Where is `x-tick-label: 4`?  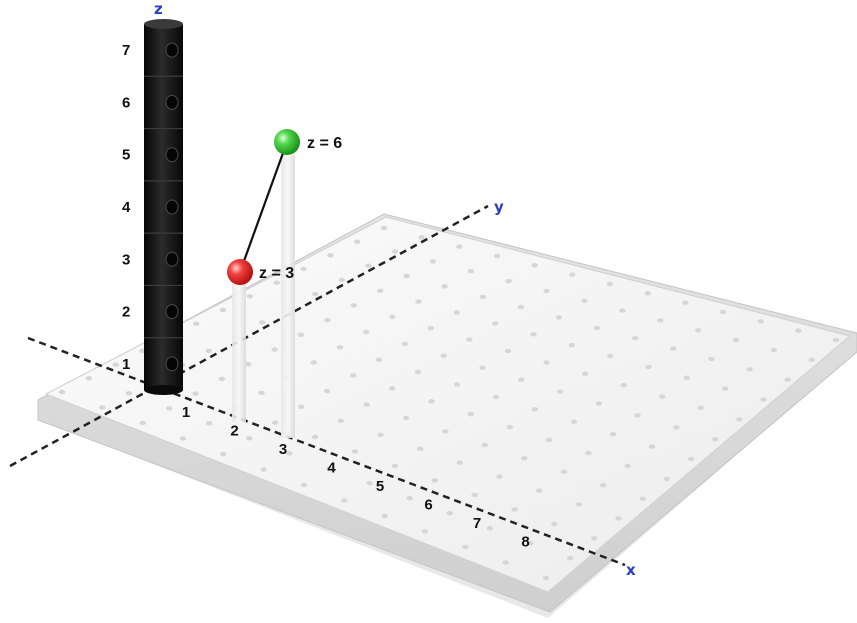 x-tick-label: 4 is located at coordinates (331, 468).